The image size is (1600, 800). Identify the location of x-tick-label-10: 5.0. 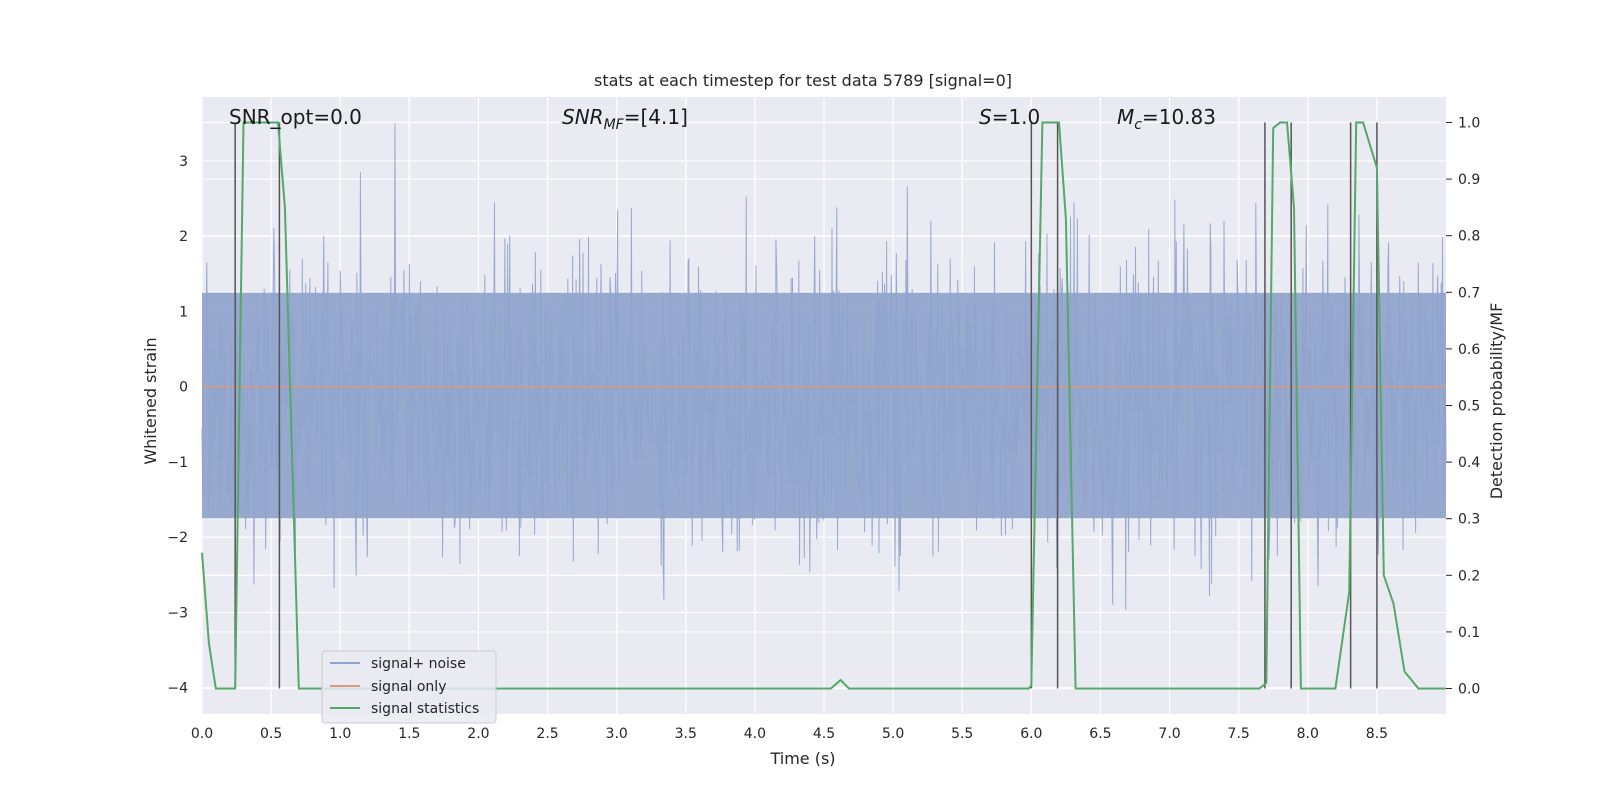
(893, 734).